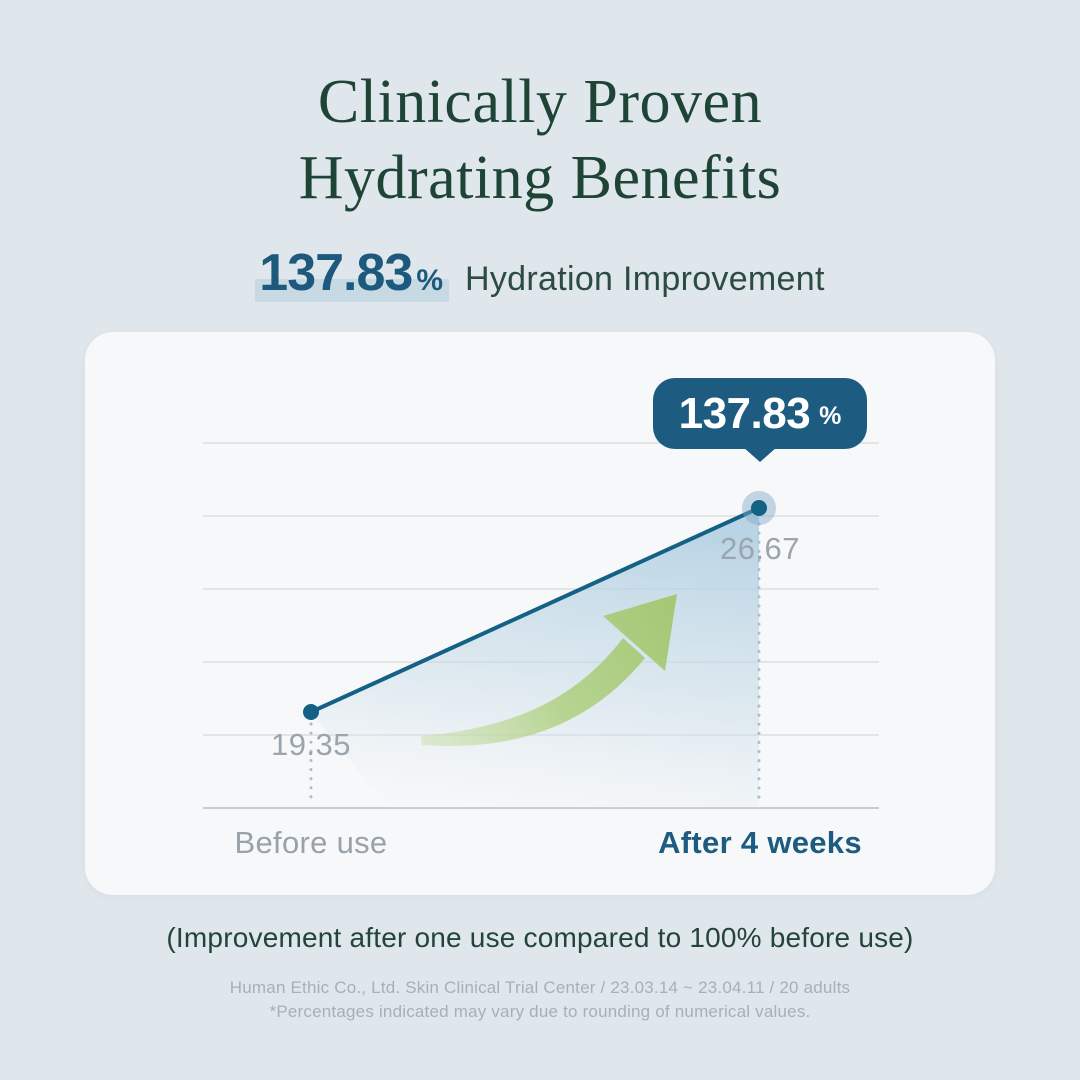  I want to click on stat-value: 137.83, so click(336, 273).